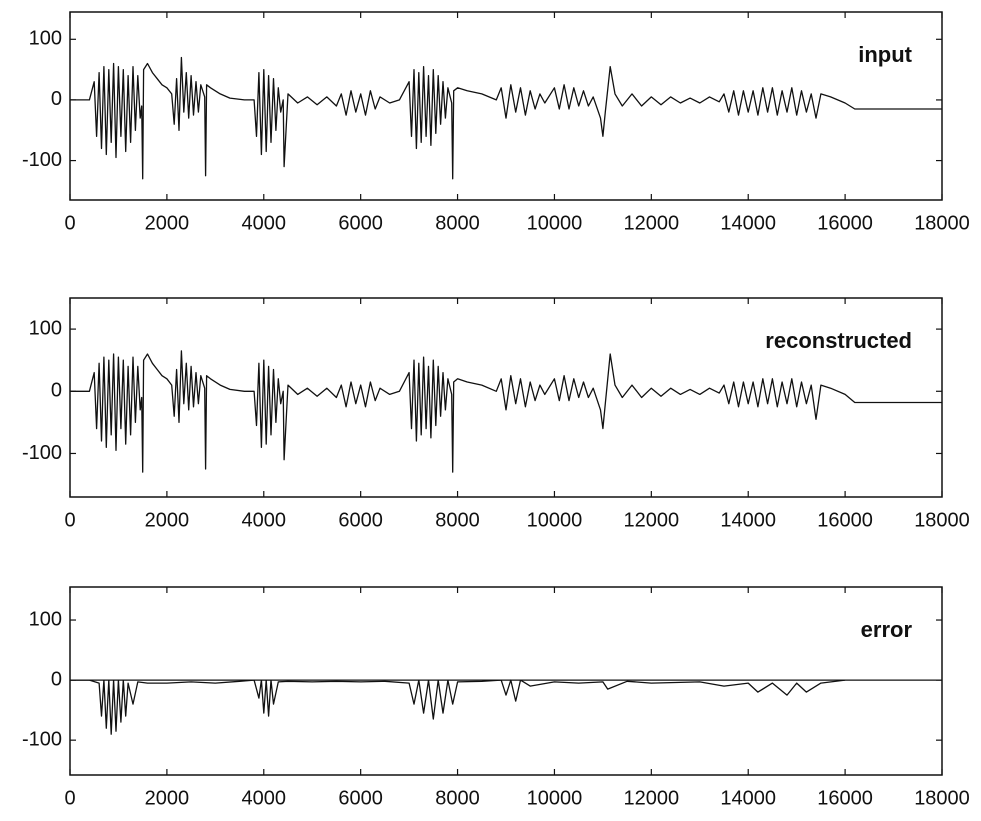  I want to click on annotation: input, so click(885, 54).